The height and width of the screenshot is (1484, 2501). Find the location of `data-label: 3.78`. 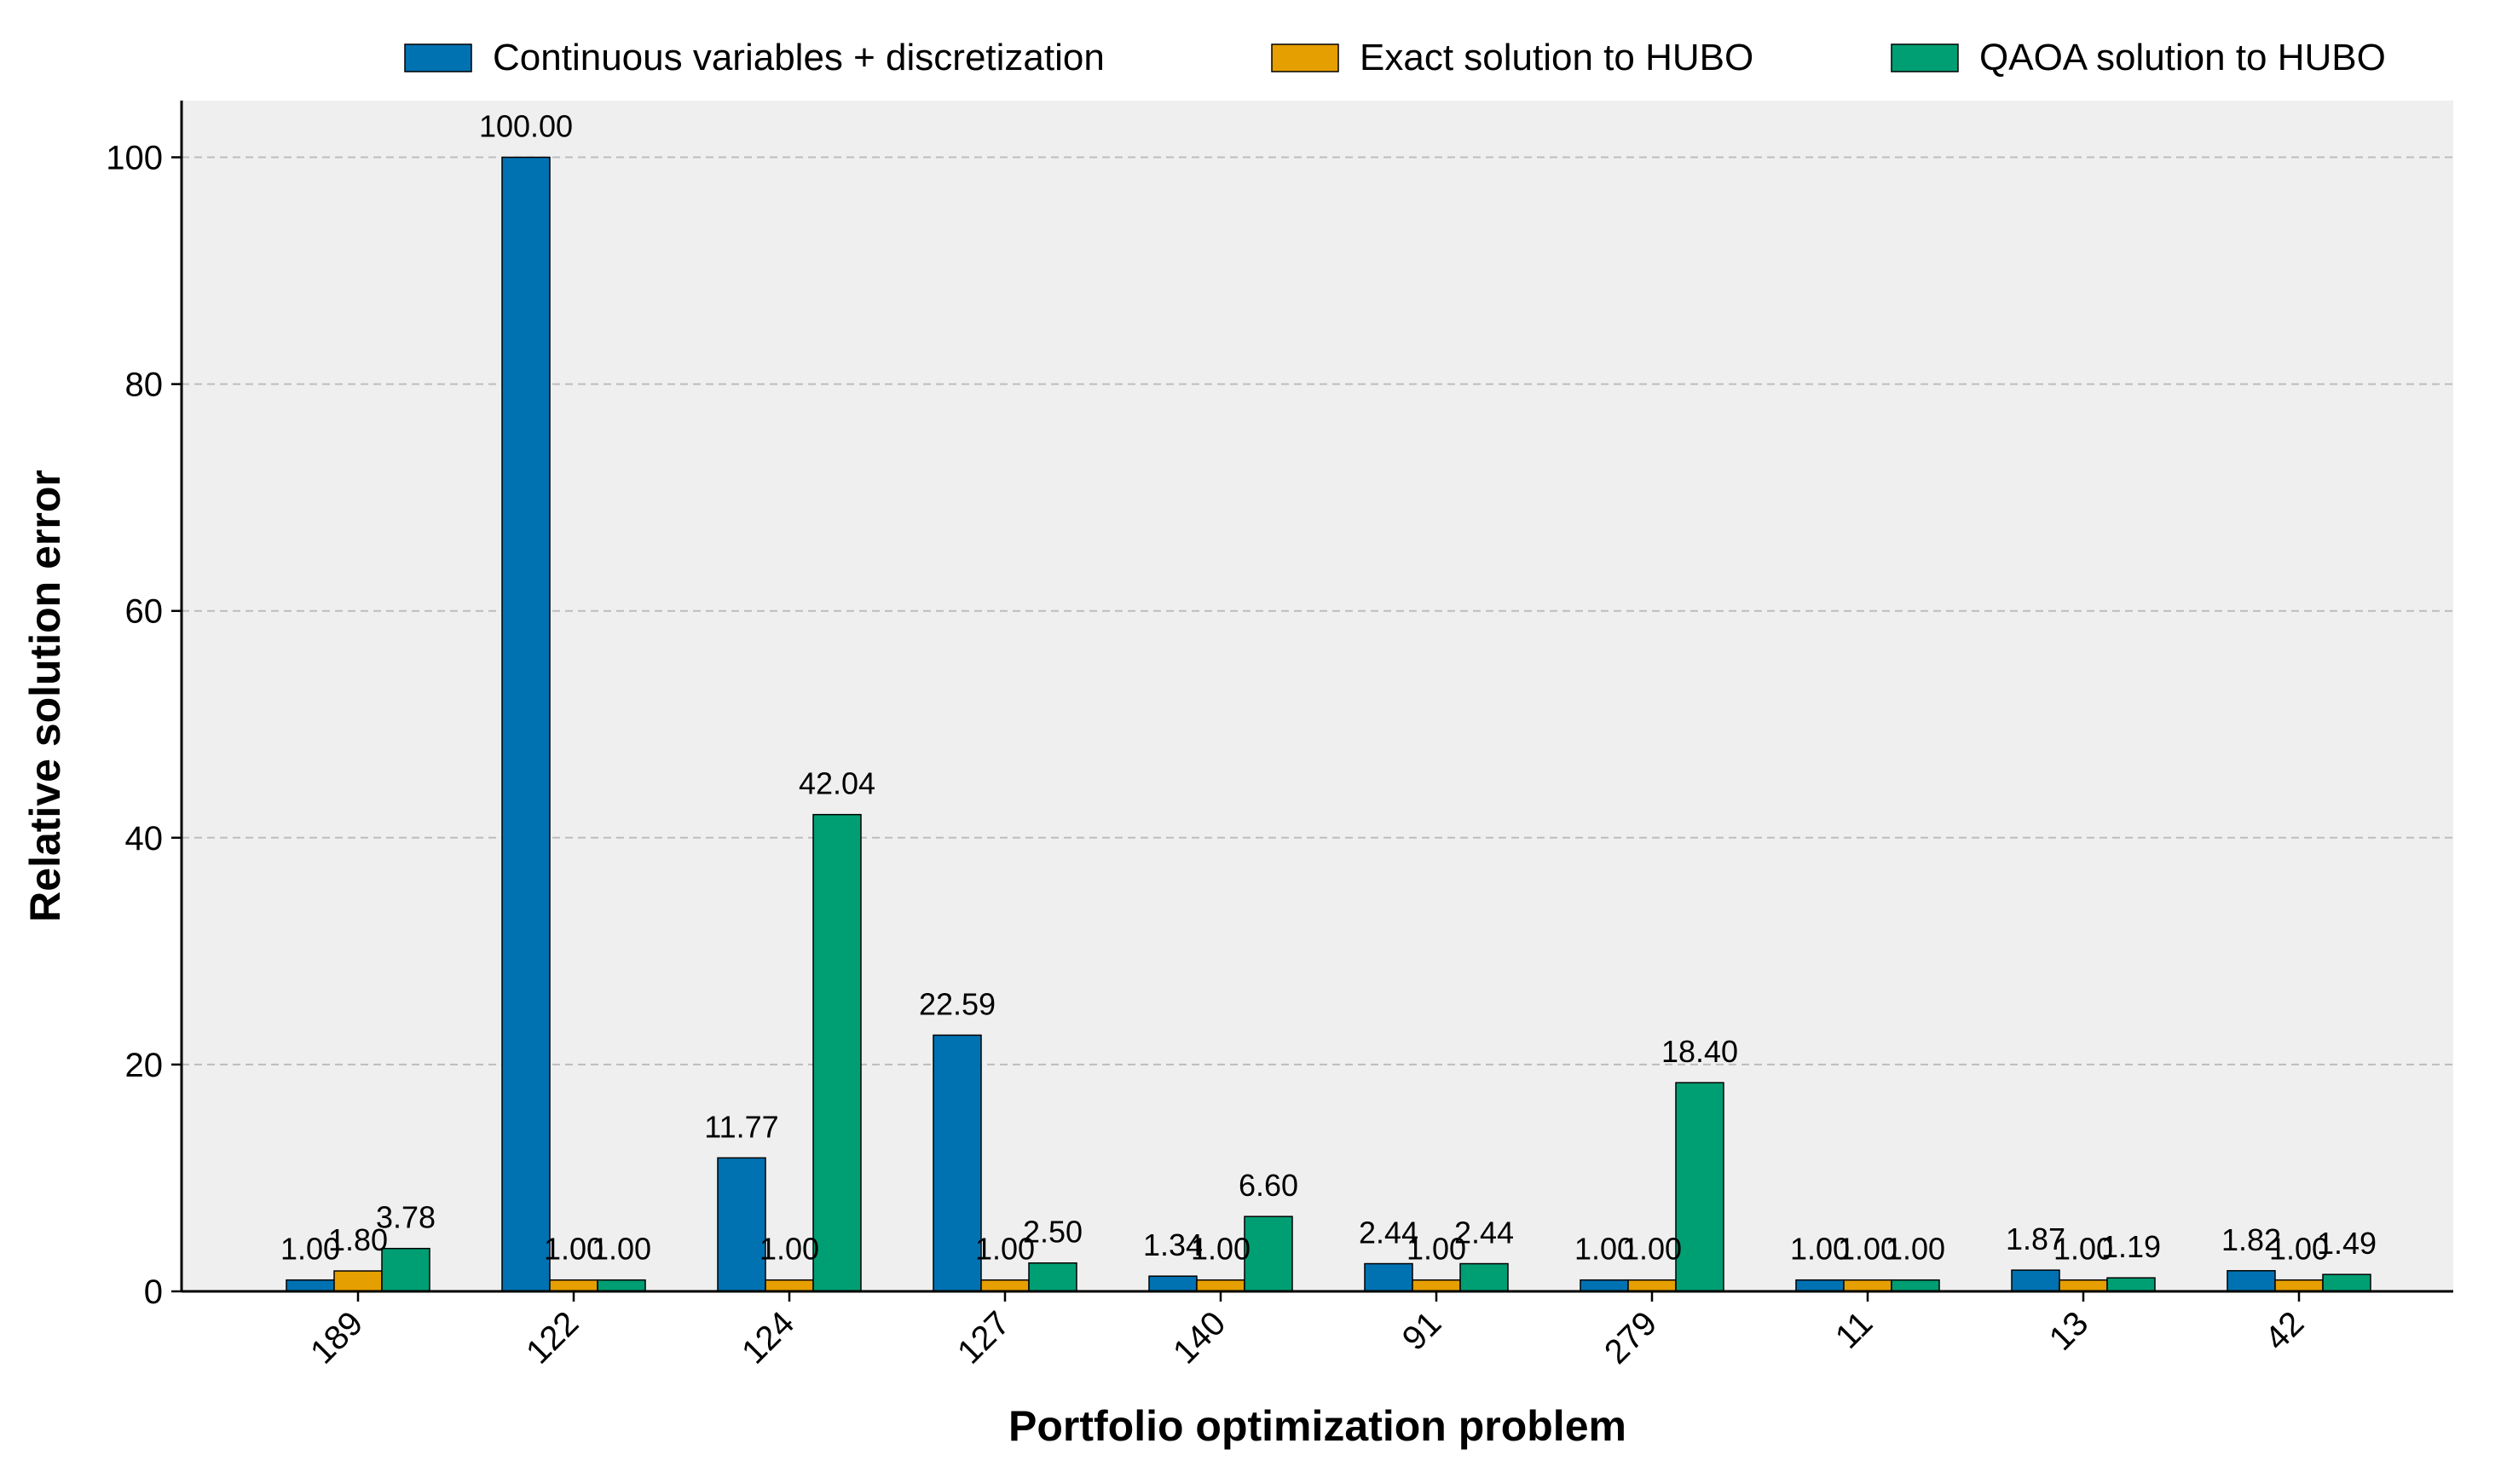

data-label: 3.78 is located at coordinates (406, 1217).